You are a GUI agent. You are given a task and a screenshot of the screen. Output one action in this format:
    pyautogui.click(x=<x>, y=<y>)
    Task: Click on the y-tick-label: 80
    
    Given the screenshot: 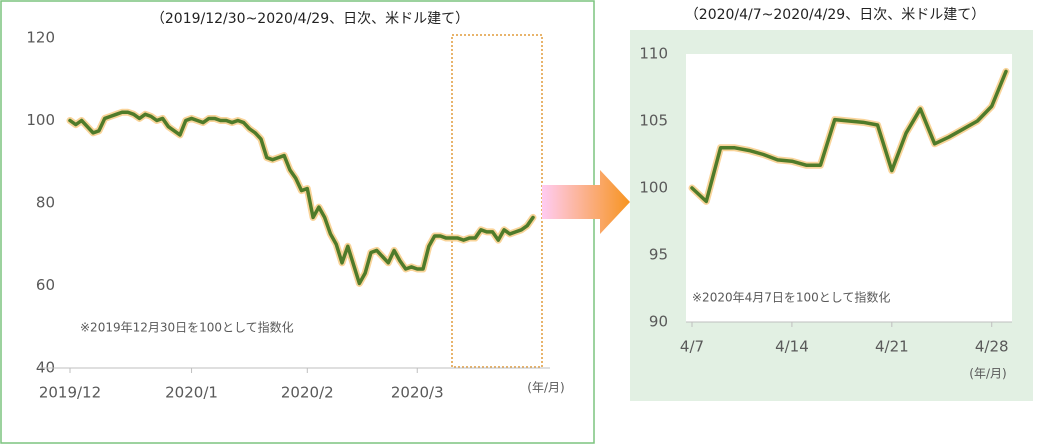 What is the action you would take?
    pyautogui.click(x=45, y=203)
    